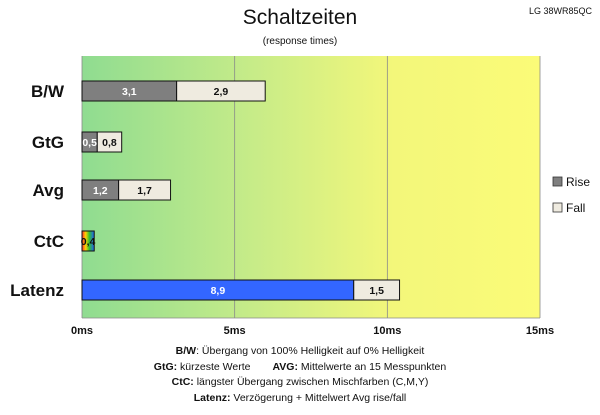 The width and height of the screenshot is (600, 415). I want to click on bar-fall-gtg, so click(109, 142).